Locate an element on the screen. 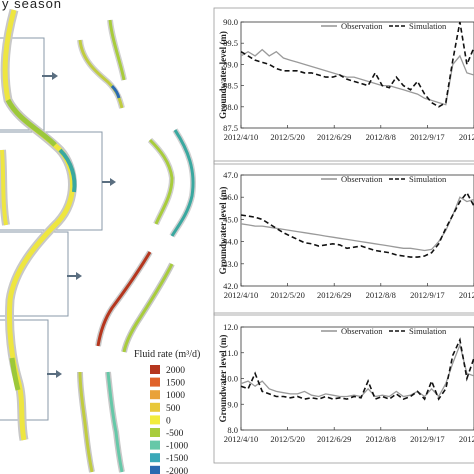 This screenshot has height=474, width=474. legend-title: Fluid rate (m³/d) is located at coordinates (167, 354).